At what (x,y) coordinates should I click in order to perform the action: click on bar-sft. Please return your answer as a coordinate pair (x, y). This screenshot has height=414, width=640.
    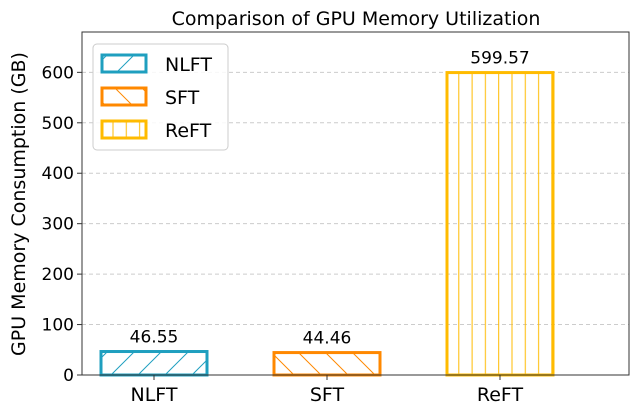
    Looking at the image, I should click on (327, 364).